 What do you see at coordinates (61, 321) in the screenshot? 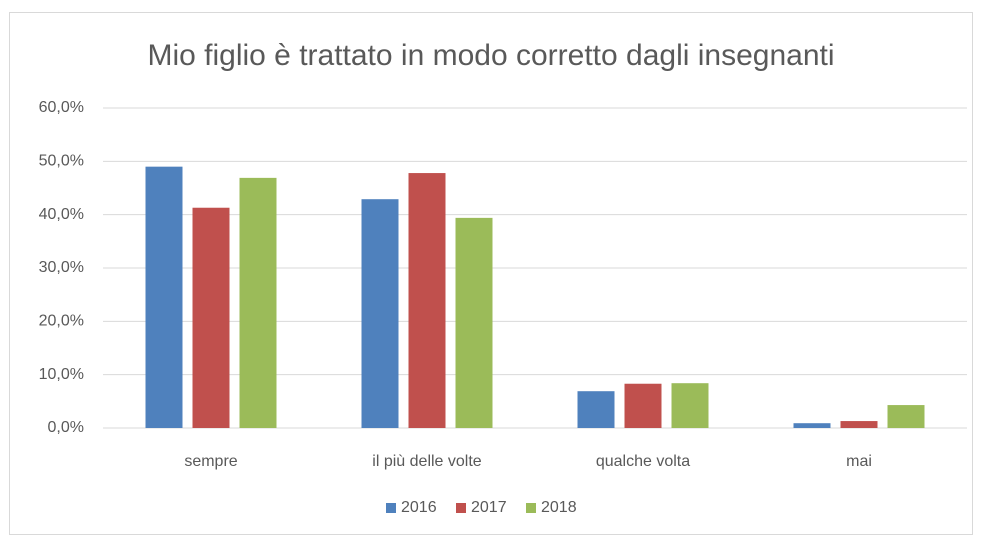
I see `y-tick-label: 20,0%` at bounding box center [61, 321].